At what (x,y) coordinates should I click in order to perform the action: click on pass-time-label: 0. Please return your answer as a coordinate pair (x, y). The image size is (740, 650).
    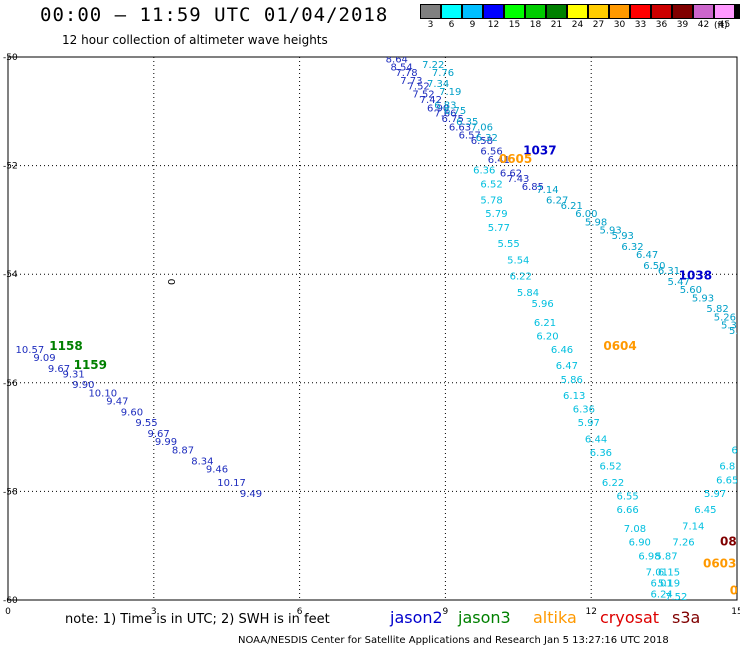
    Looking at the image, I should click on (734, 591).